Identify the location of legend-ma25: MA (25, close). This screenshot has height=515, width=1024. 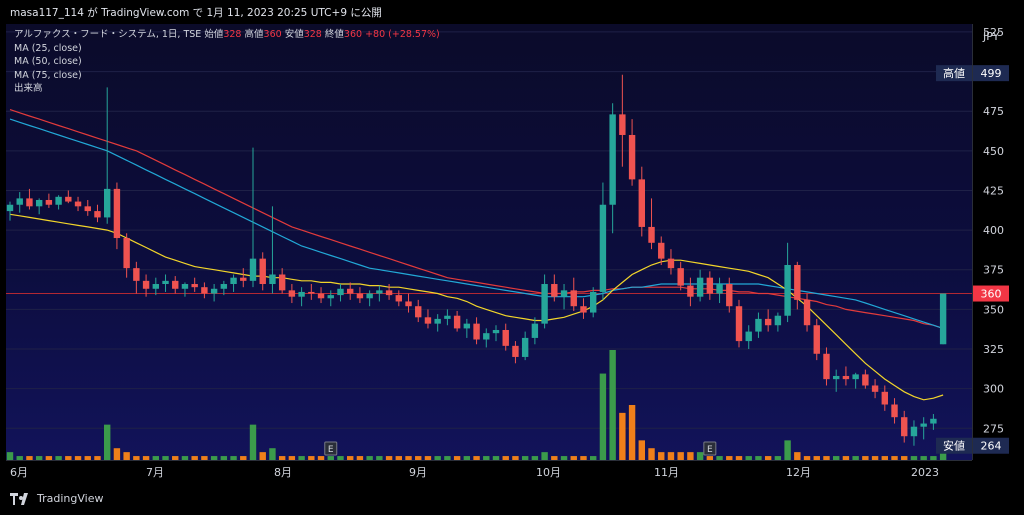
(48, 48).